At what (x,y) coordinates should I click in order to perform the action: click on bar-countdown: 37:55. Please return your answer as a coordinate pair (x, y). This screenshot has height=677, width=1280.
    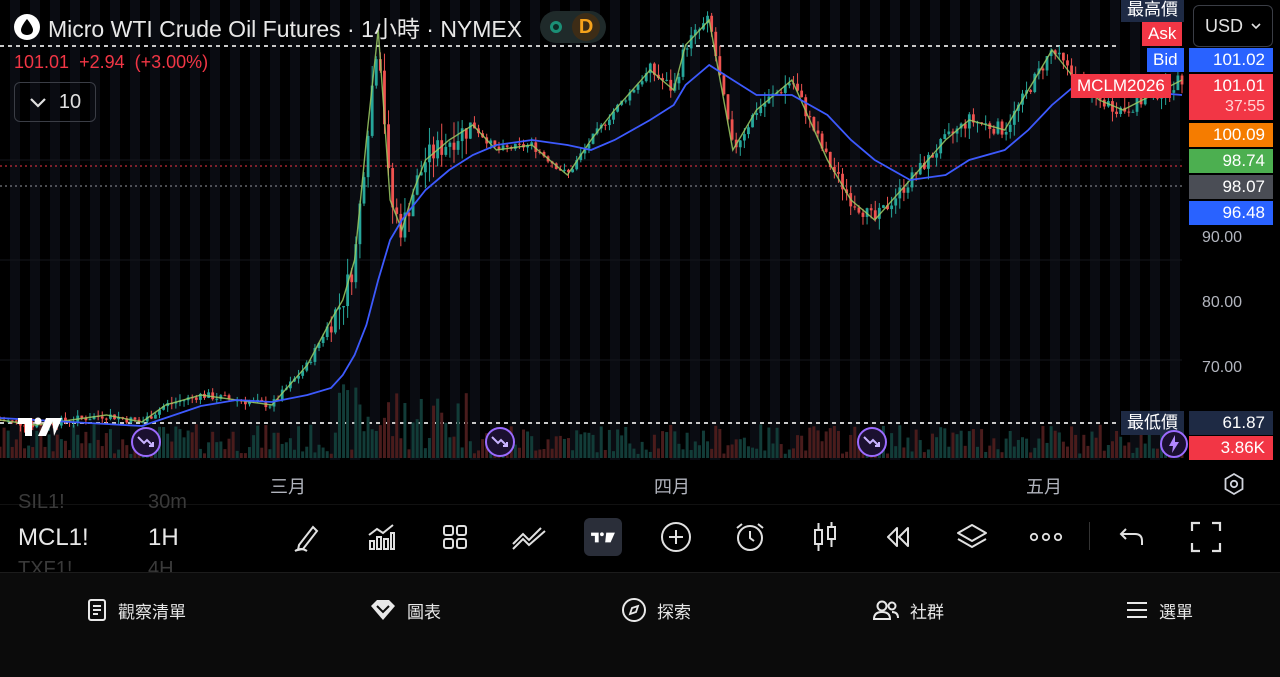
    Looking at the image, I should click on (1244, 106).